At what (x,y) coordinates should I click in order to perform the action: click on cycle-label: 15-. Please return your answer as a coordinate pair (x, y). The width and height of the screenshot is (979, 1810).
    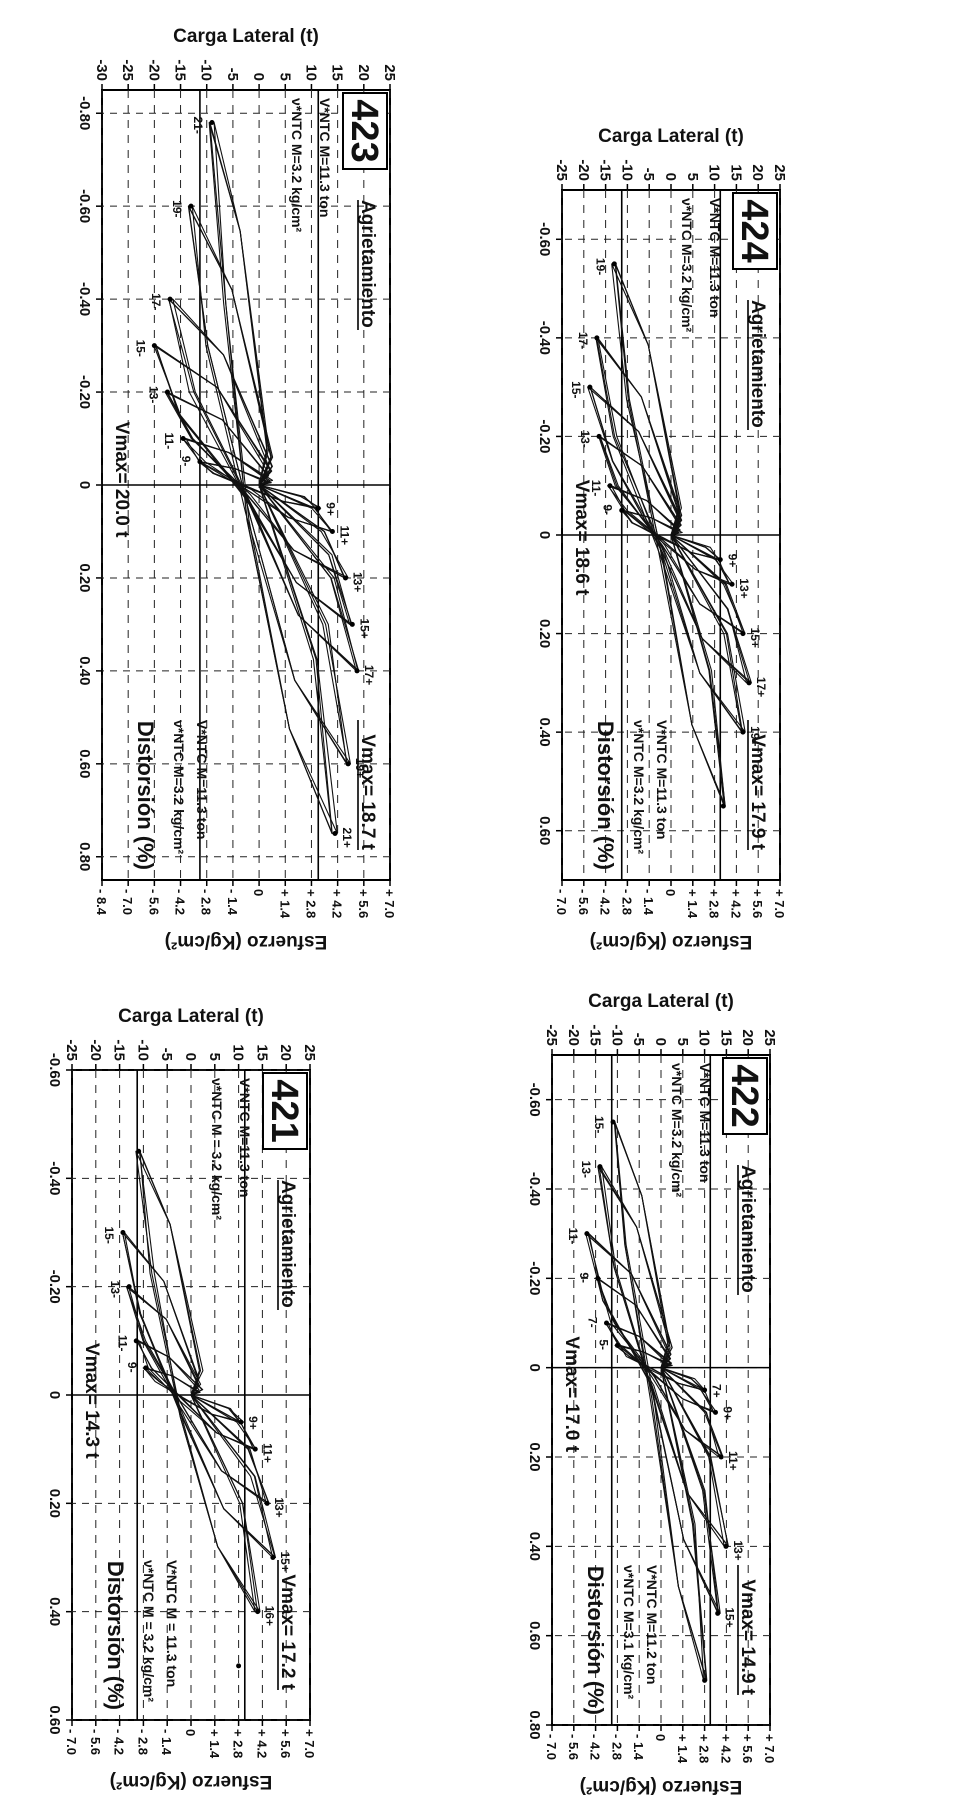
    Looking at the image, I should click on (576, 389).